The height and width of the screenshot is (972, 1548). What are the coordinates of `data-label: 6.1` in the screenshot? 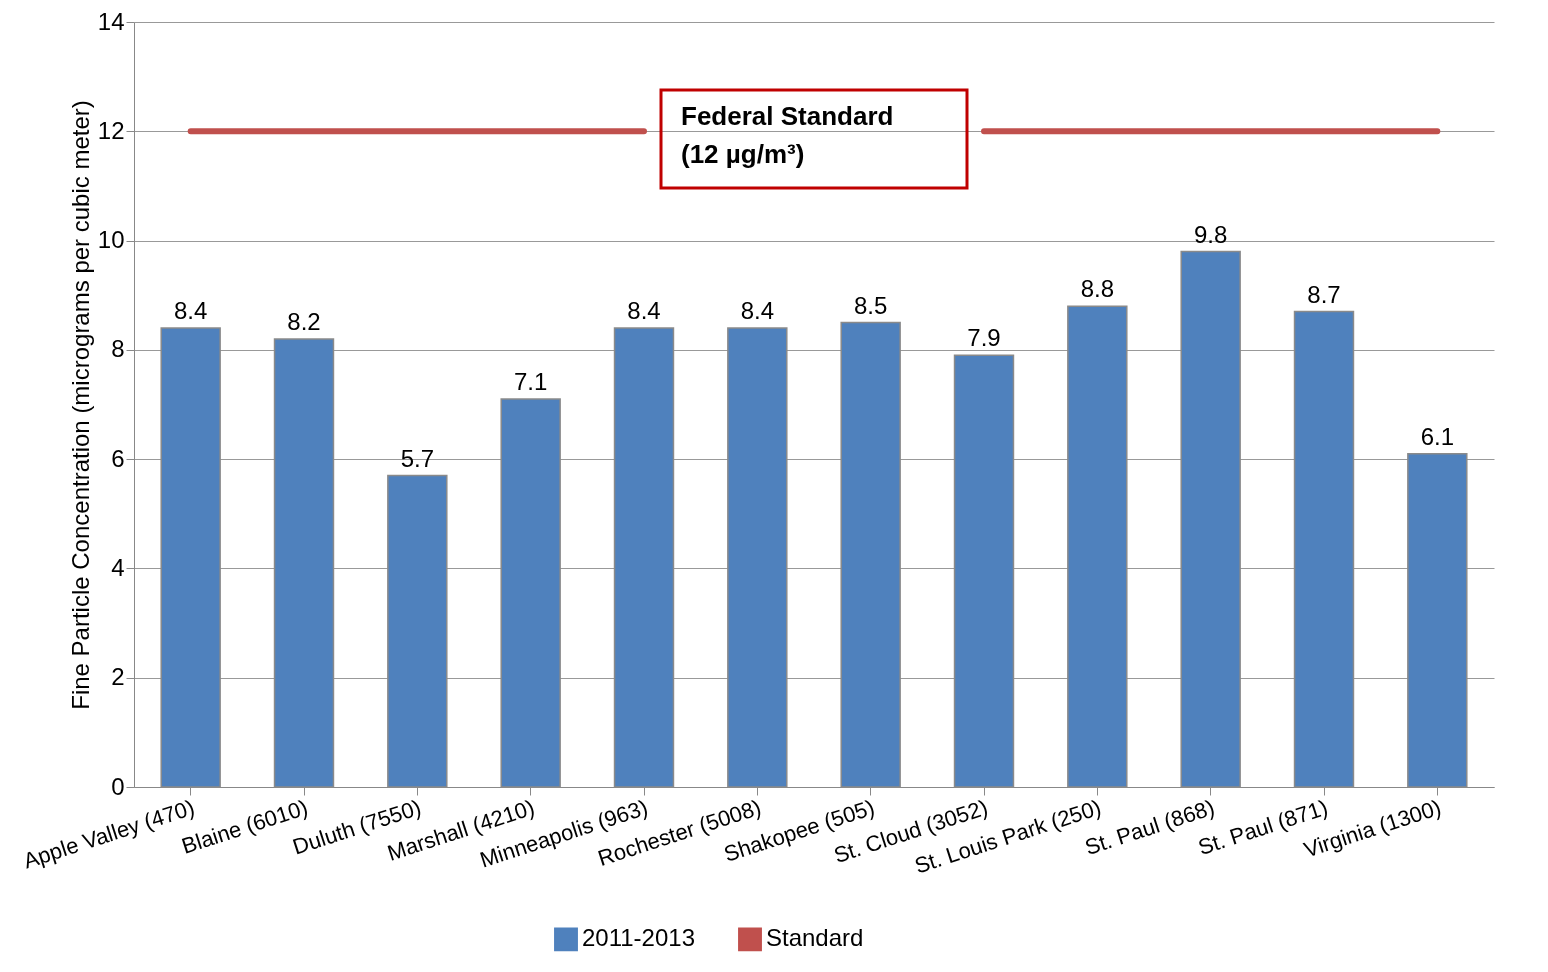 It's located at (1437, 436).